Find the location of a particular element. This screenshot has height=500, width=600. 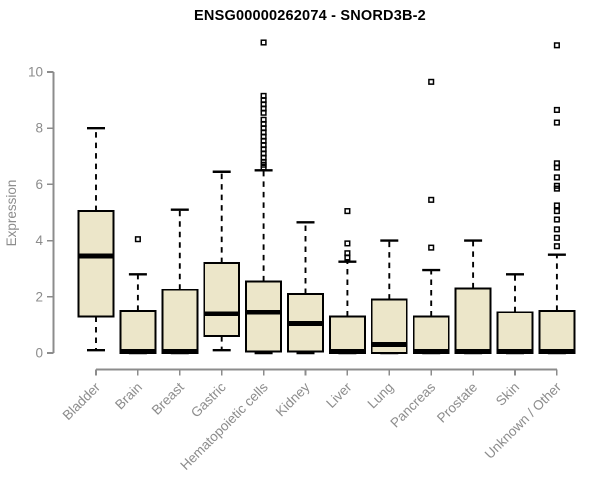

x-category-label: Lung is located at coordinates (381, 396).